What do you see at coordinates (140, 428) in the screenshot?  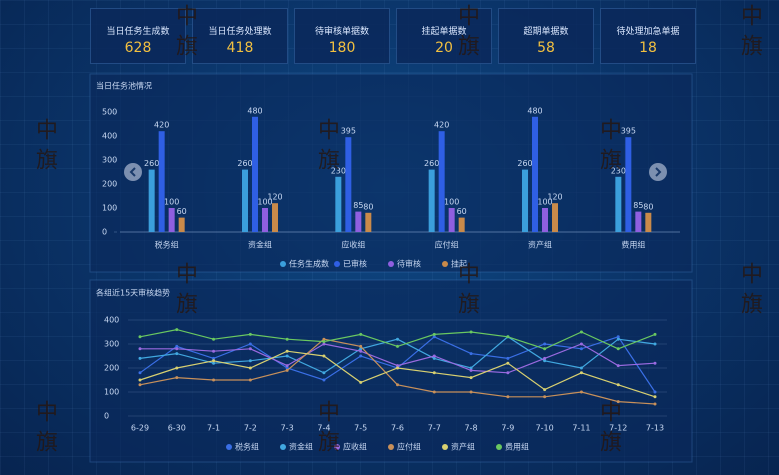 I see `x-tick-label: 6-29` at bounding box center [140, 428].